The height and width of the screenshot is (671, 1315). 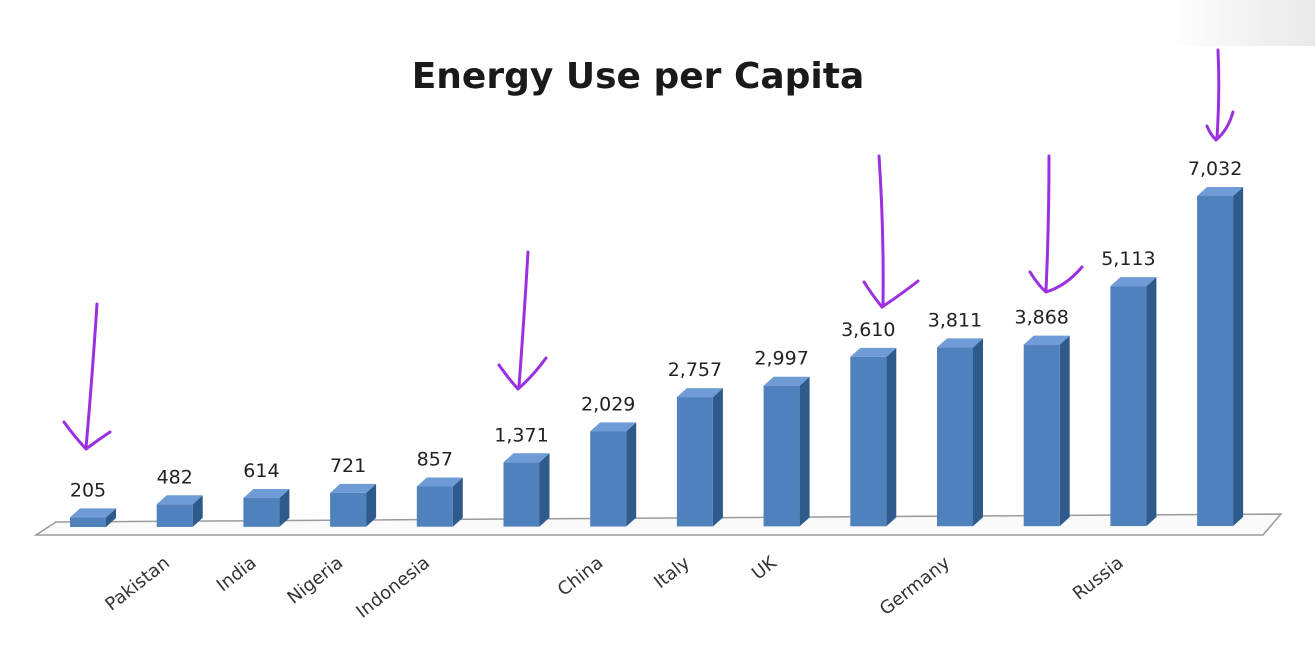 What do you see at coordinates (175, 477) in the screenshot?
I see `data-label: 482` at bounding box center [175, 477].